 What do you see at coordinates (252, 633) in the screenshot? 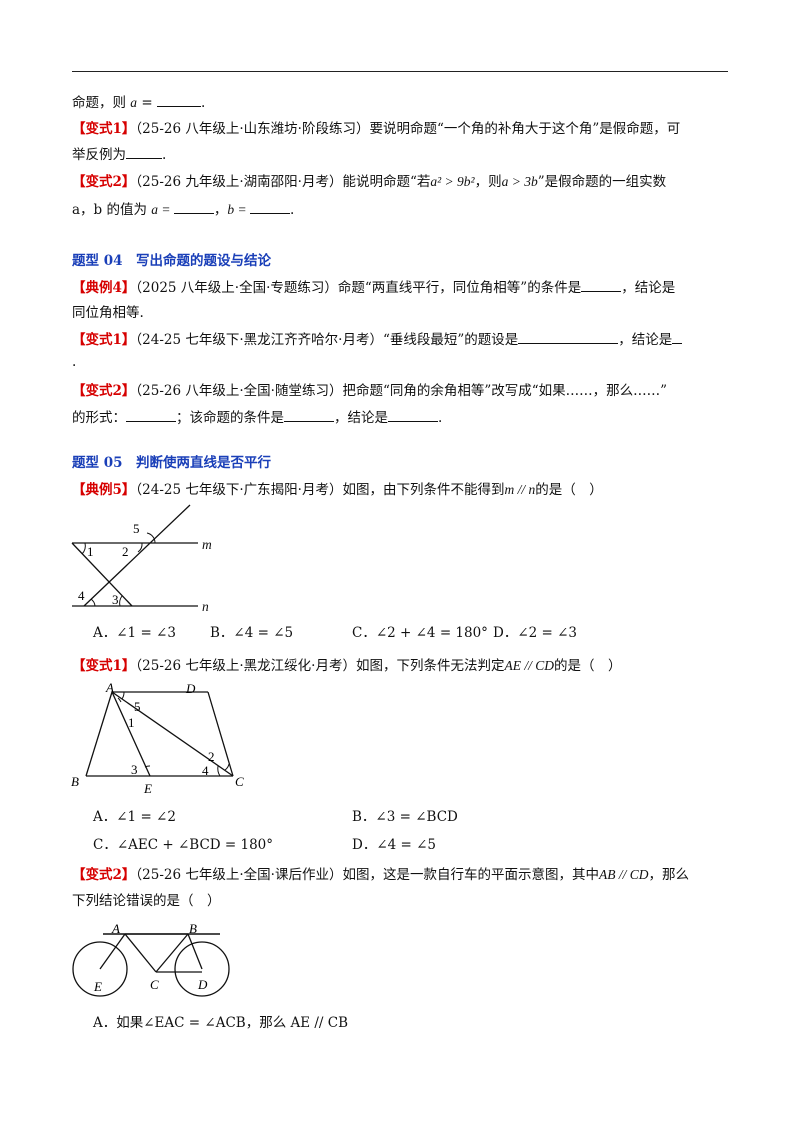
I see `option-b: B．∠4 = ∠5` at bounding box center [252, 633].